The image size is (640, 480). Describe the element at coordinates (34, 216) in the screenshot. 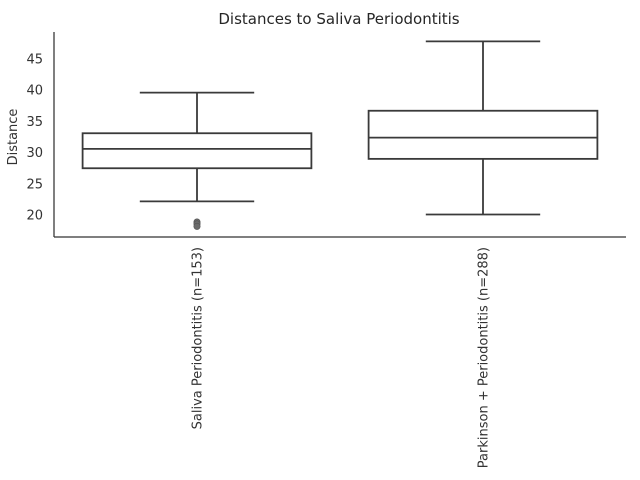

I see `y-tick-label: 20` at that location.